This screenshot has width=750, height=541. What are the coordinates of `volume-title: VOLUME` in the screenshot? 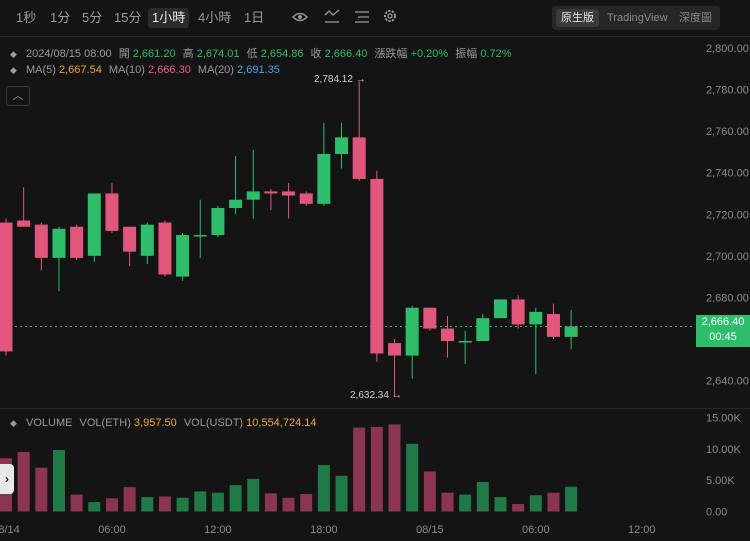 It's located at (49, 423).